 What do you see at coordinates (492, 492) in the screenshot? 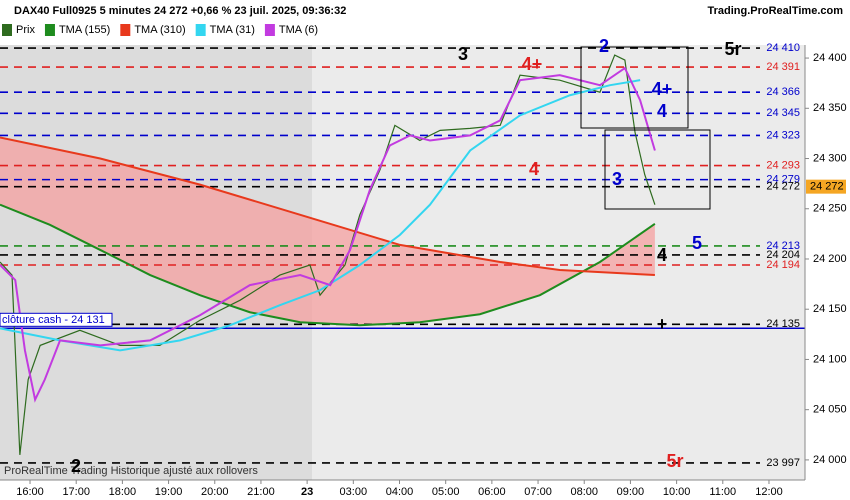
I see `x-tick-label: 06:00` at bounding box center [492, 492].